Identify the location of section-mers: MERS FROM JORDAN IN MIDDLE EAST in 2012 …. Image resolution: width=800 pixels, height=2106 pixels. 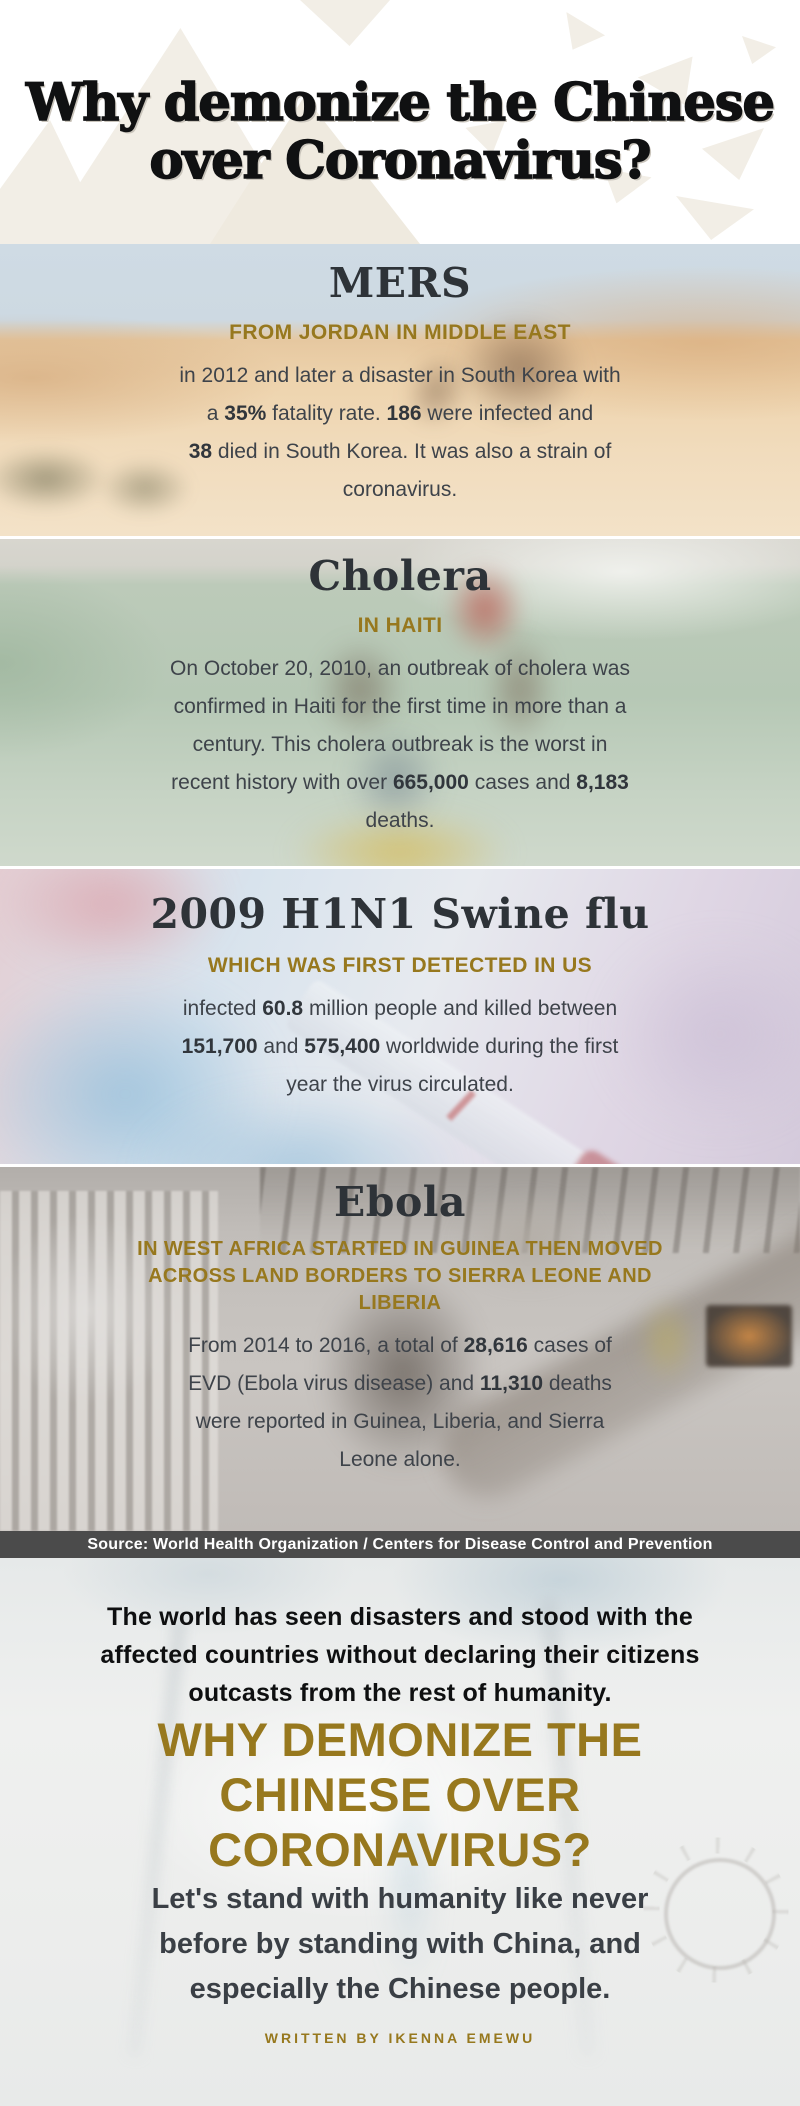
(400, 390).